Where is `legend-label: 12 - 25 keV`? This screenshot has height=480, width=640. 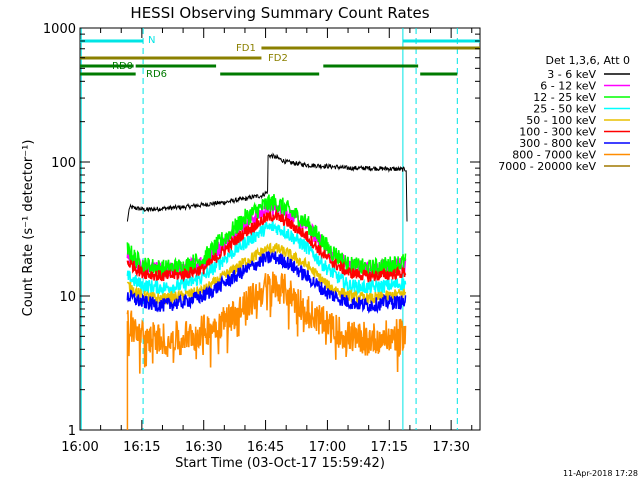 legend-label: 12 - 25 keV is located at coordinates (564, 97).